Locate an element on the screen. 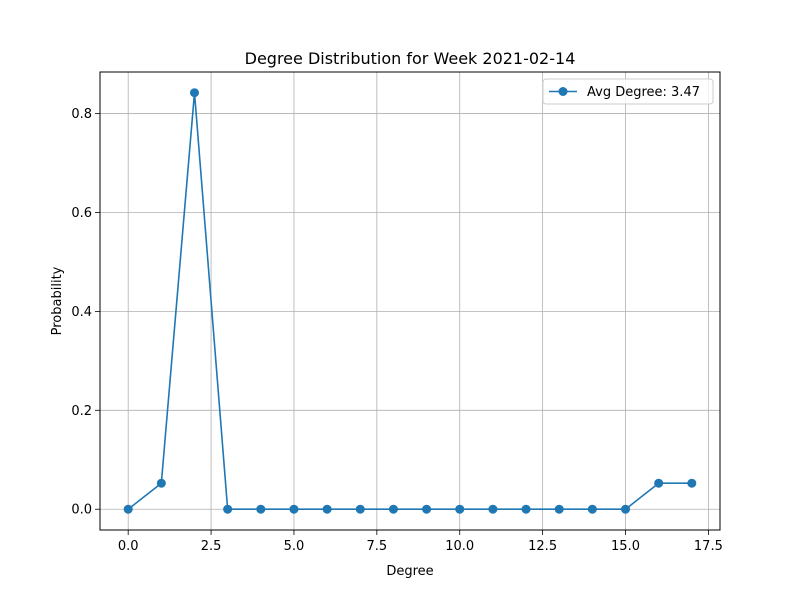  x-tick-label: 0.0 is located at coordinates (128, 546).